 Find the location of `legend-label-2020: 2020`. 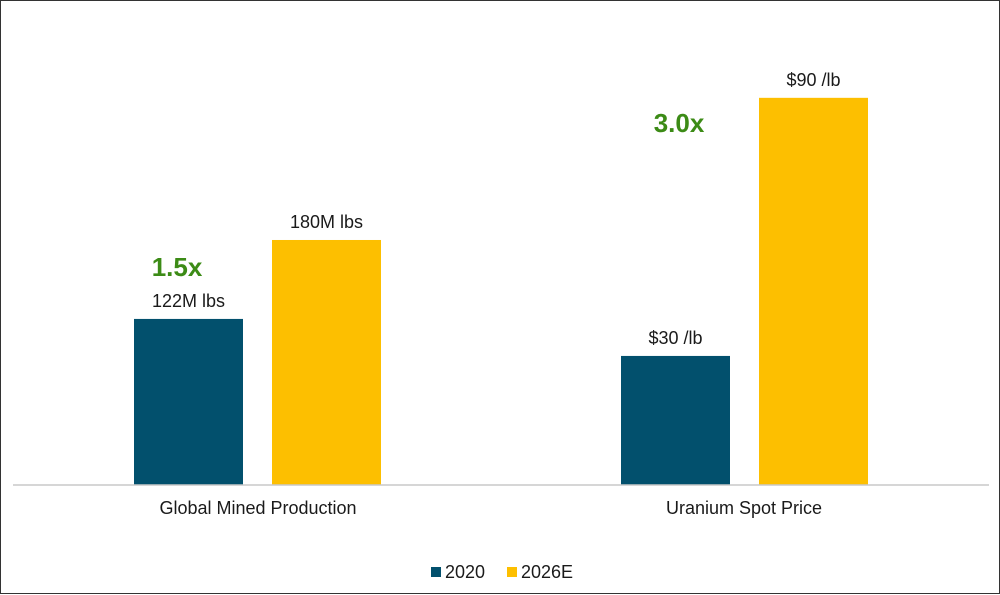

legend-label-2020: 2020 is located at coordinates (465, 572).